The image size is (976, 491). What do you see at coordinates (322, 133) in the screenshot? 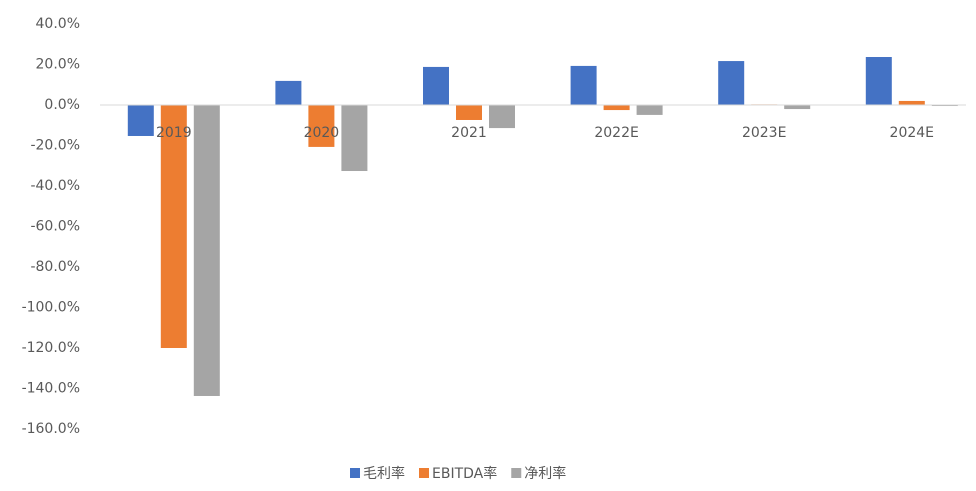
I see `x-tick-label: 2020` at bounding box center [322, 133].